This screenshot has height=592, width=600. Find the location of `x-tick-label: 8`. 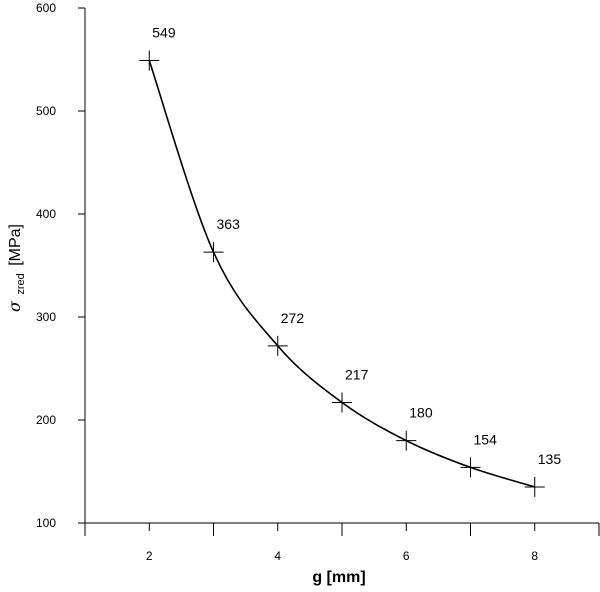

x-tick-label: 8 is located at coordinates (534, 556).